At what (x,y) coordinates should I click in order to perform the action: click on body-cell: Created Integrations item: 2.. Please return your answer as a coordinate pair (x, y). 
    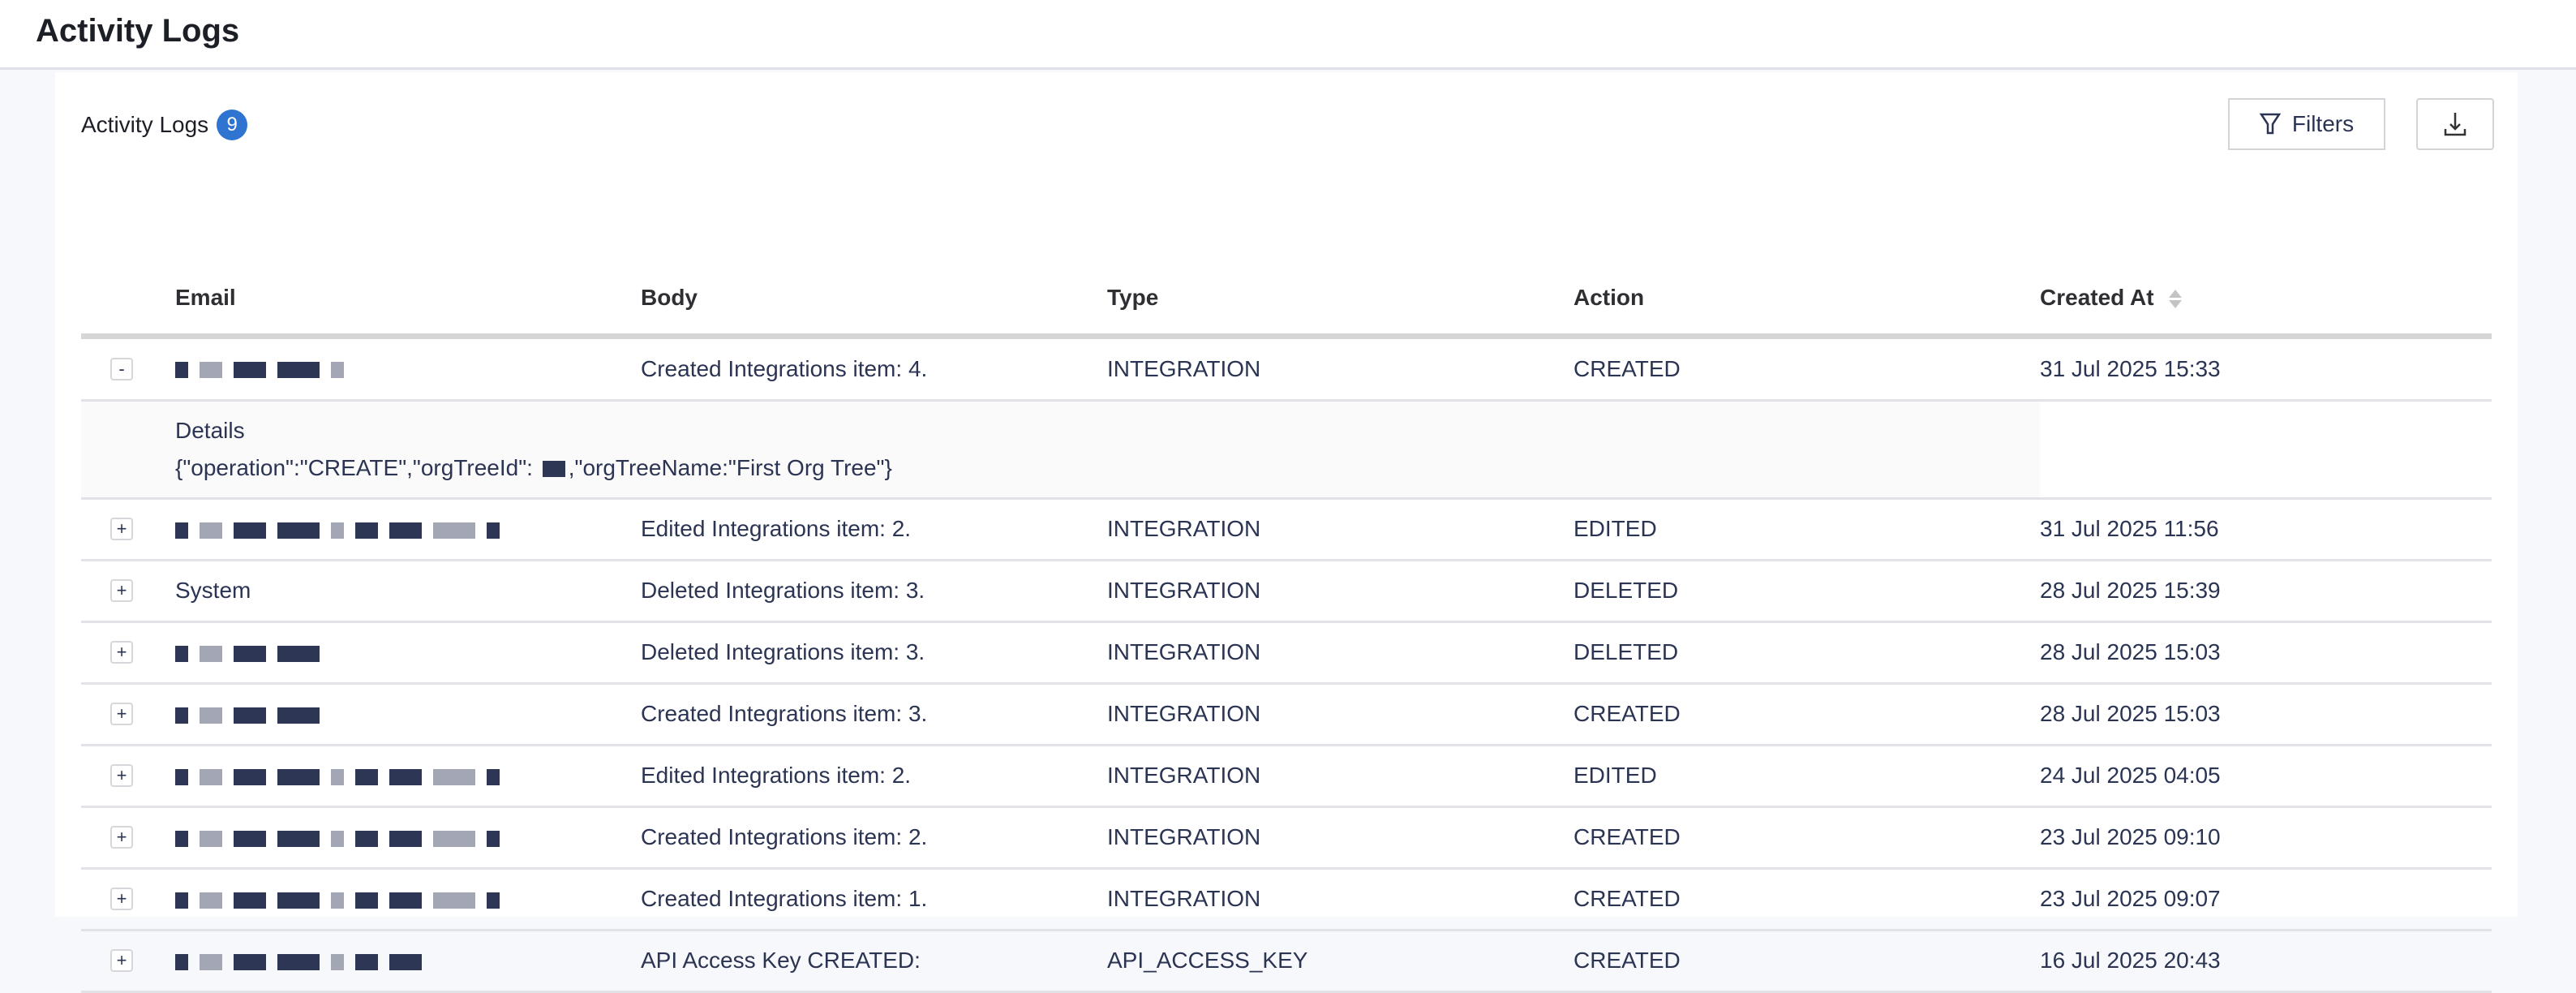
    Looking at the image, I should click on (874, 838).